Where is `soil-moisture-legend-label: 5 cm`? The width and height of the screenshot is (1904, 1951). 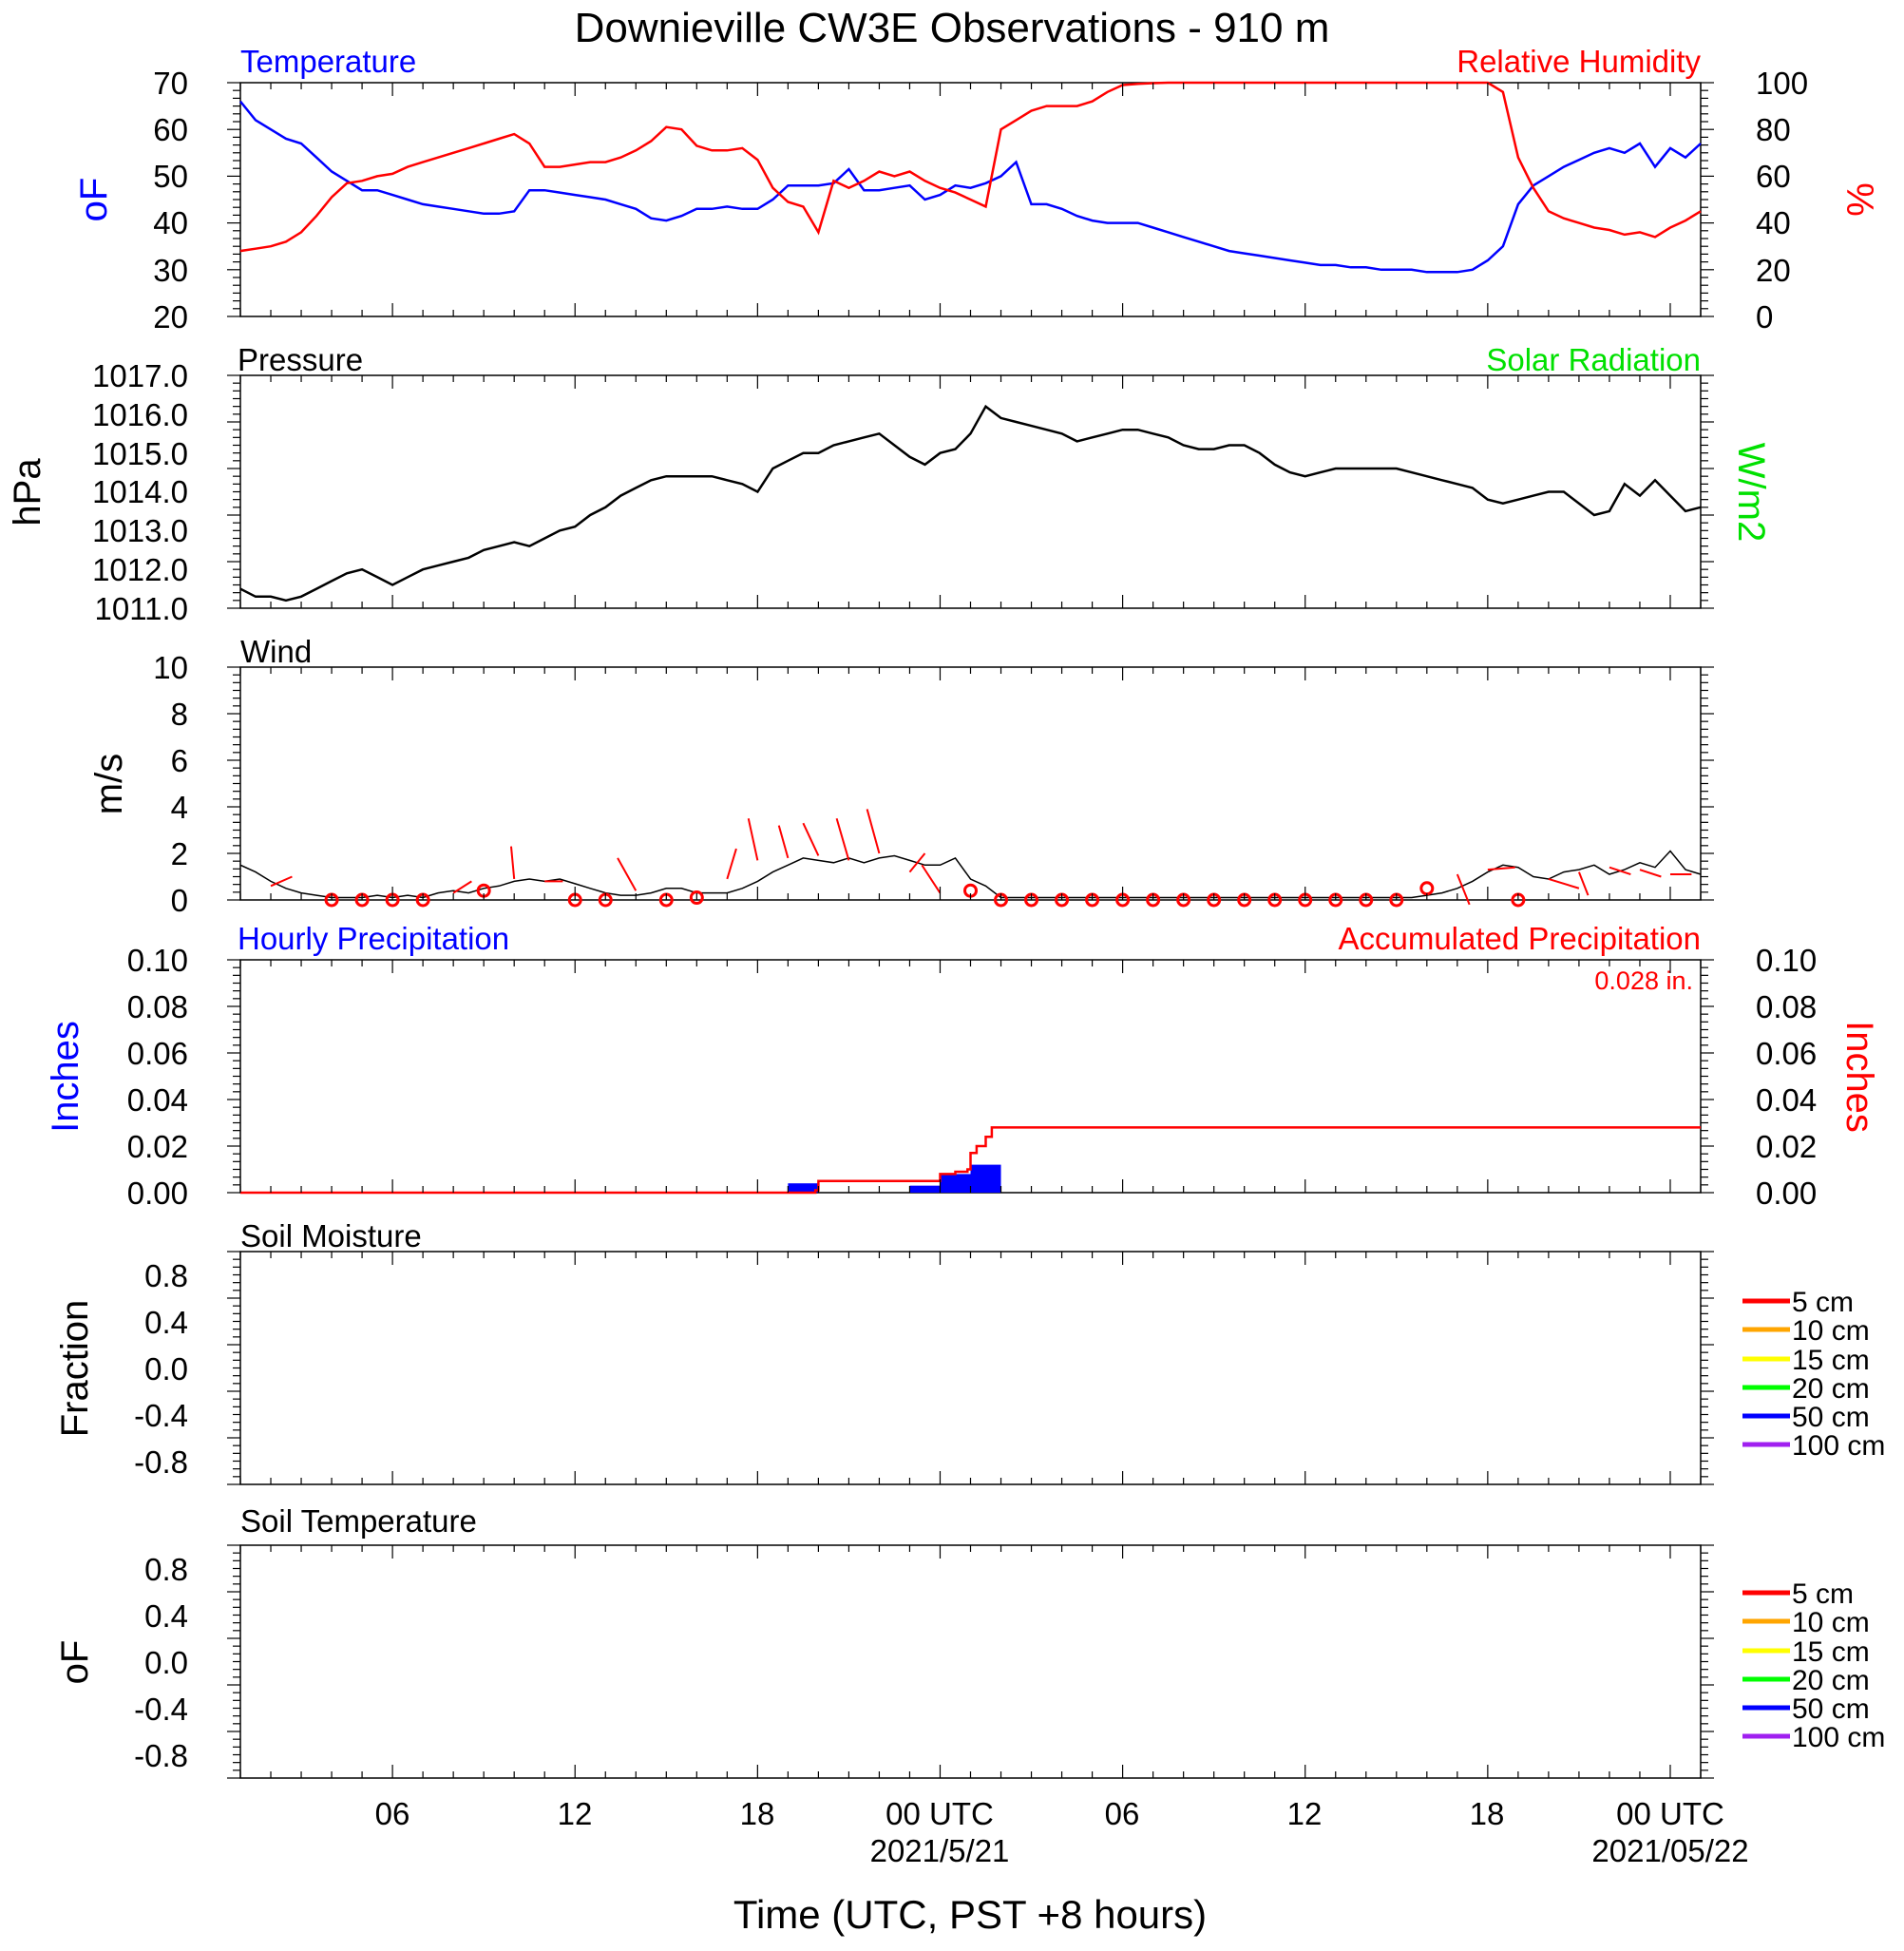 soil-moisture-legend-label: 5 cm is located at coordinates (1823, 1302).